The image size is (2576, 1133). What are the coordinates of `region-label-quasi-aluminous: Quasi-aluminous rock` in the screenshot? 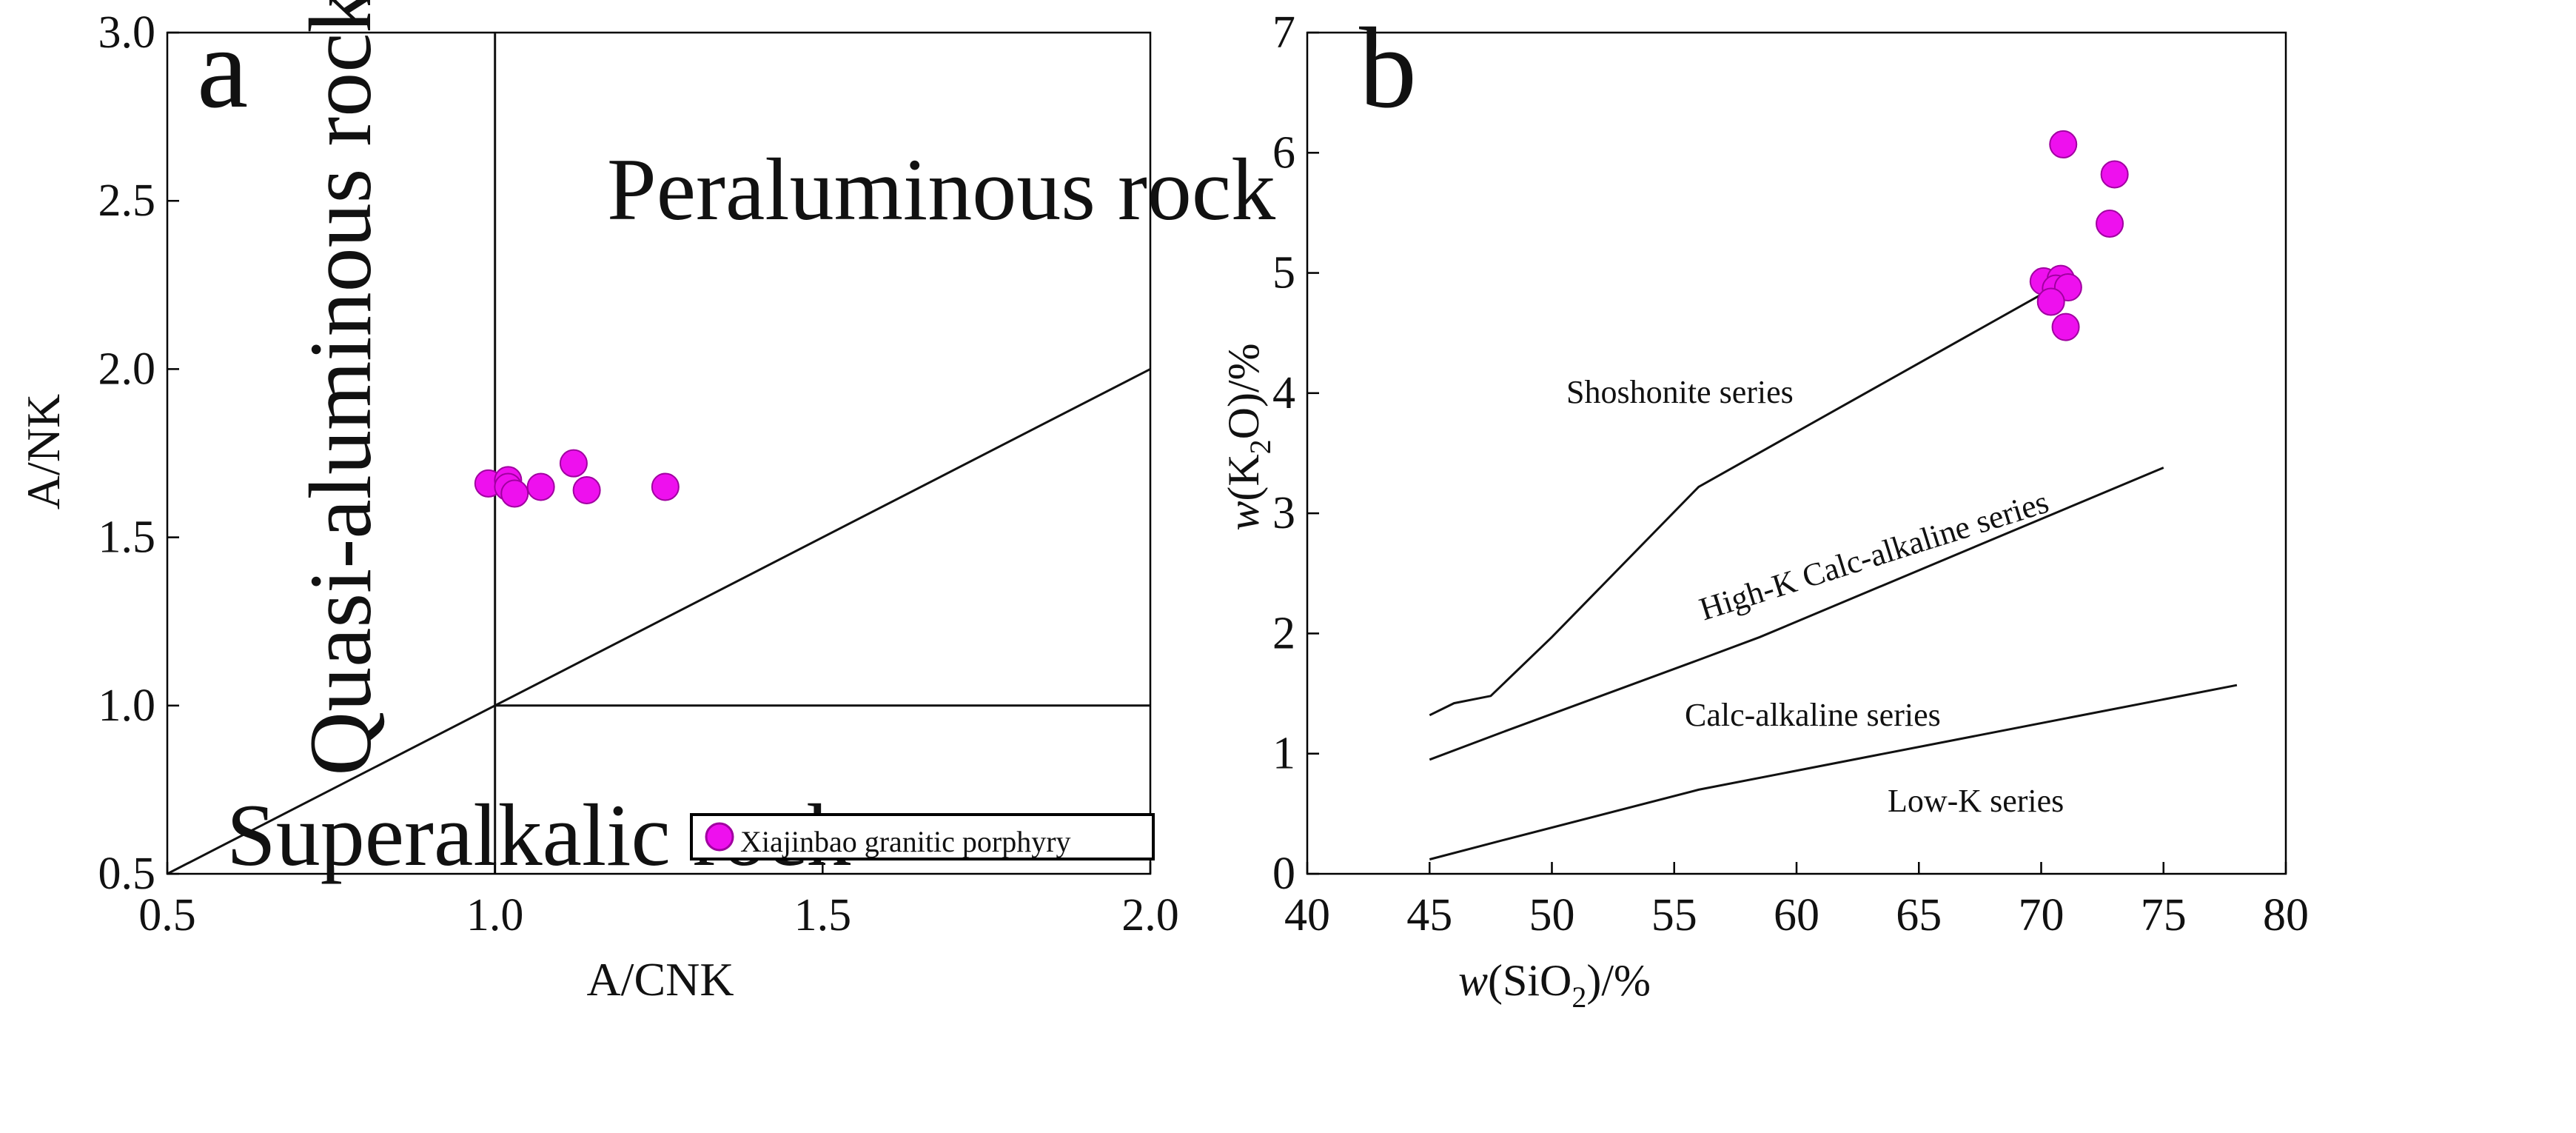 It's located at (340, 388).